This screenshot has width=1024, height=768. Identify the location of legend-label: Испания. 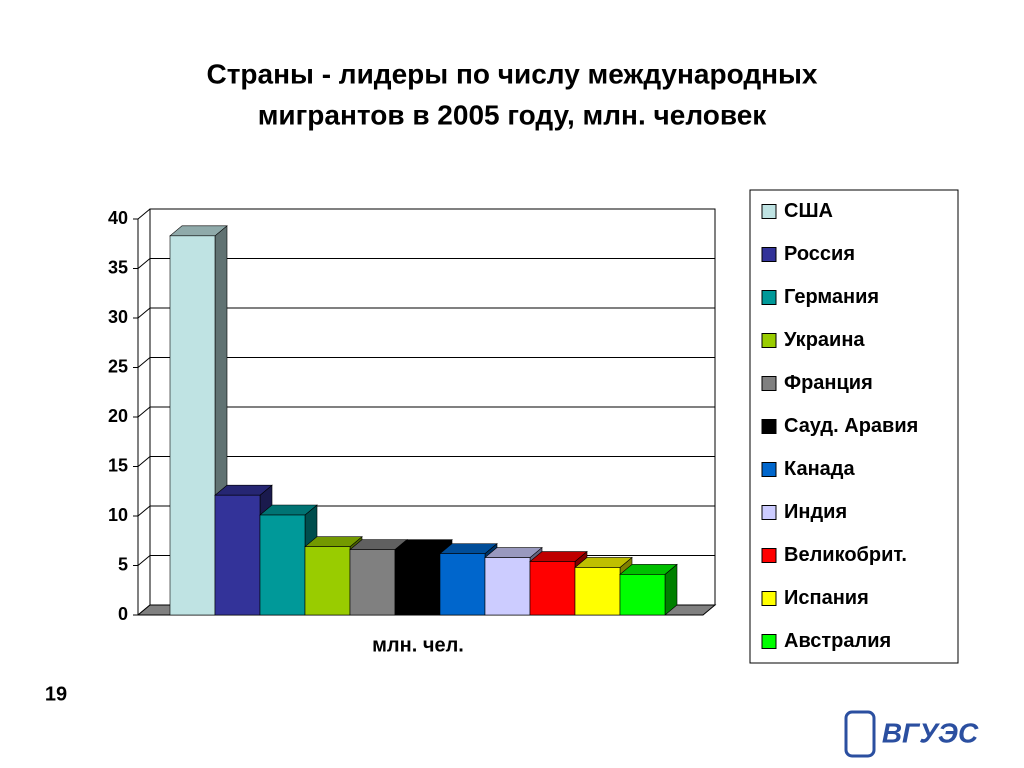
(826, 598).